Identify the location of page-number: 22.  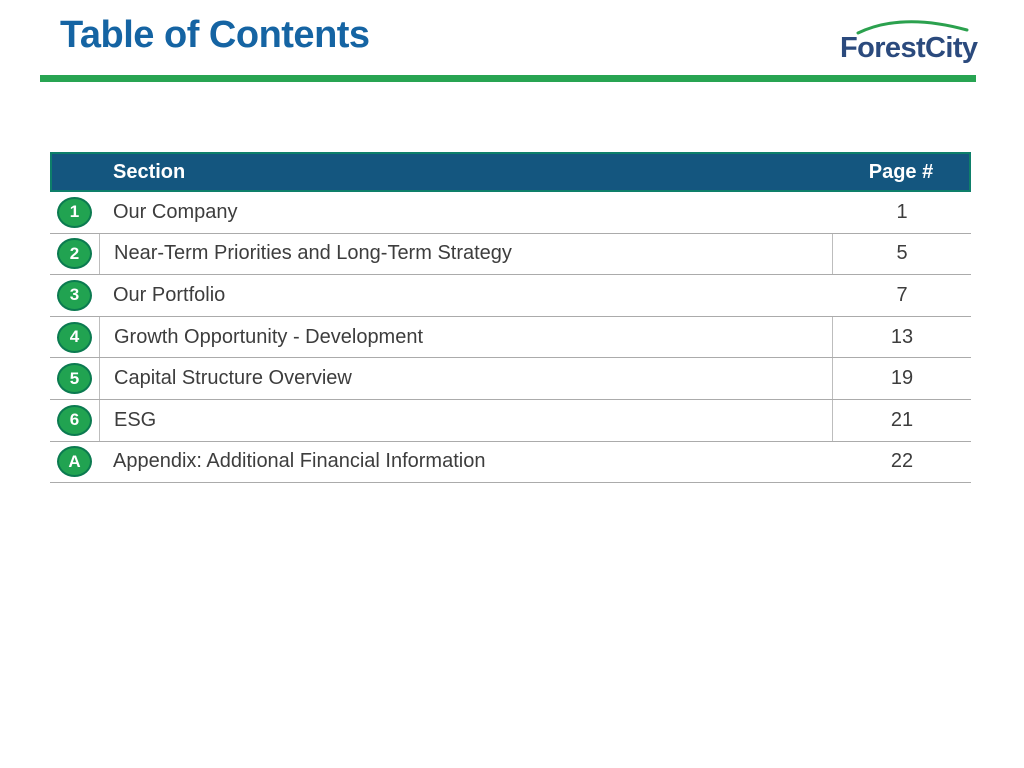
(902, 461).